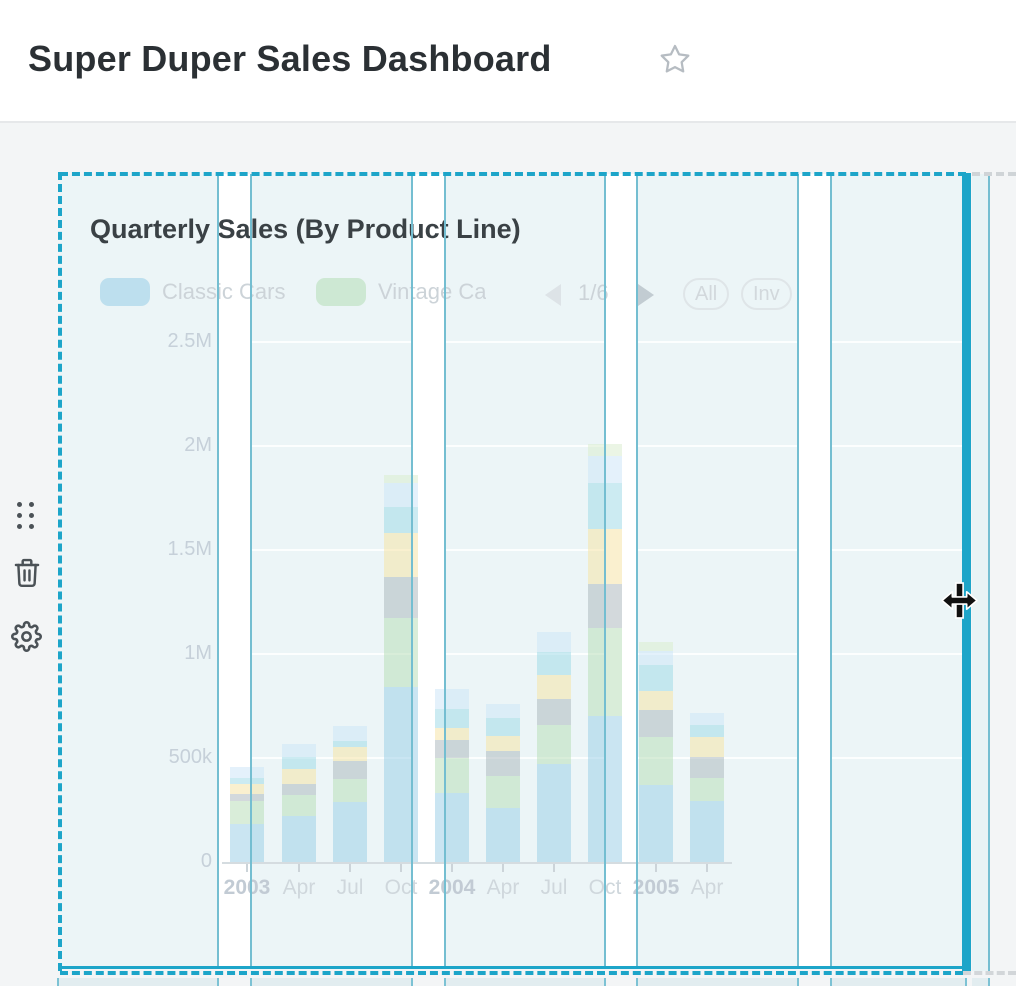 The height and width of the screenshot is (986, 1016). Describe the element at coordinates (966, 572) in the screenshot. I see `card-resize-edge` at that location.